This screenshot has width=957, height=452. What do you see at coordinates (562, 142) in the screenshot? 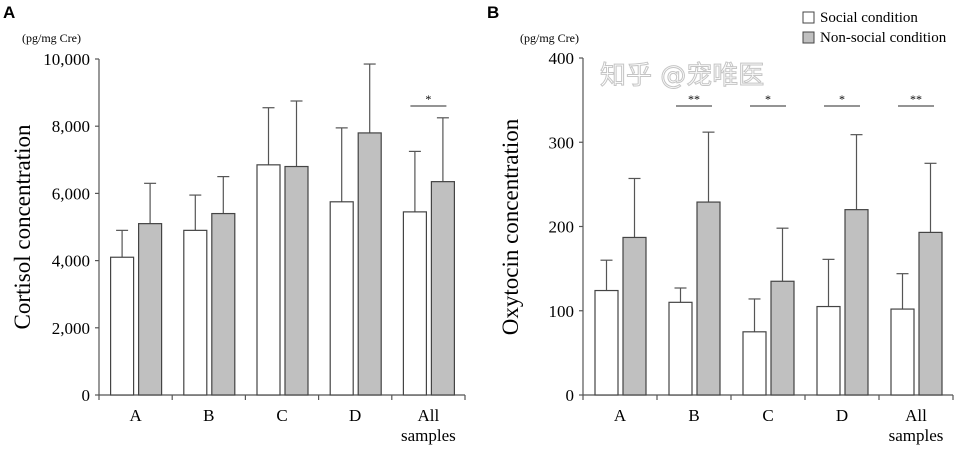
I see `y-tick-label: 300` at bounding box center [562, 142].